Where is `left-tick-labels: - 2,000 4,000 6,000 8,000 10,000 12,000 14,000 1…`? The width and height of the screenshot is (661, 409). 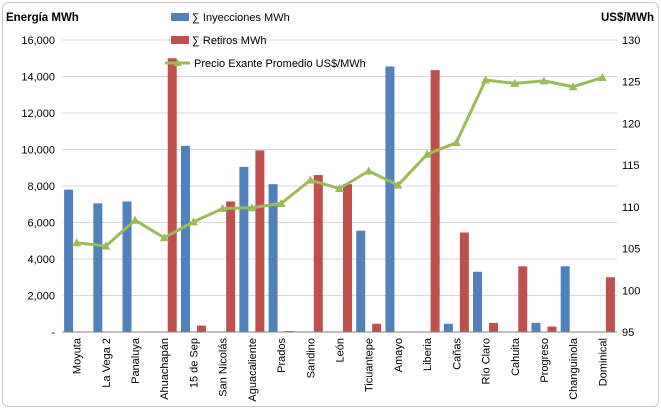
left-tick-labels: - 2,000 4,000 6,000 8,000 10,000 12,000 14,000 1… is located at coordinates (38, 187).